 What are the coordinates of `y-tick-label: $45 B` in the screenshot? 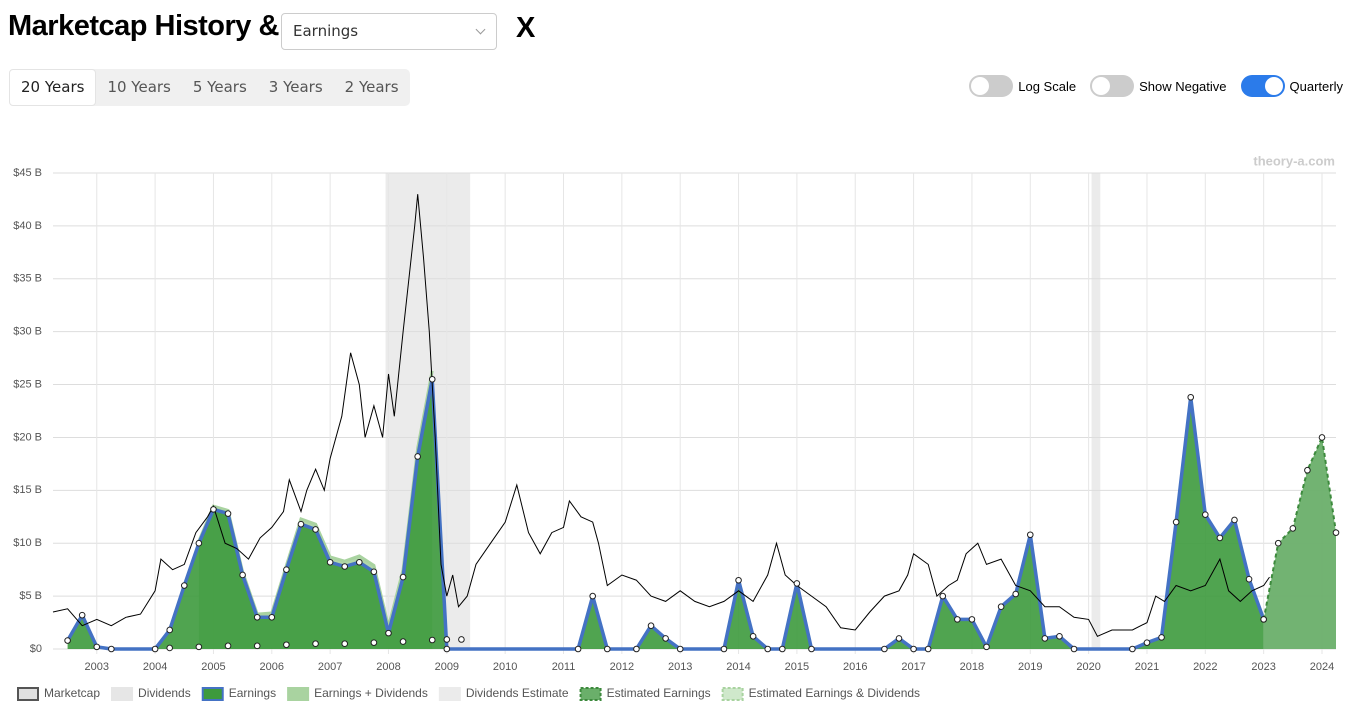 It's located at (27, 173).